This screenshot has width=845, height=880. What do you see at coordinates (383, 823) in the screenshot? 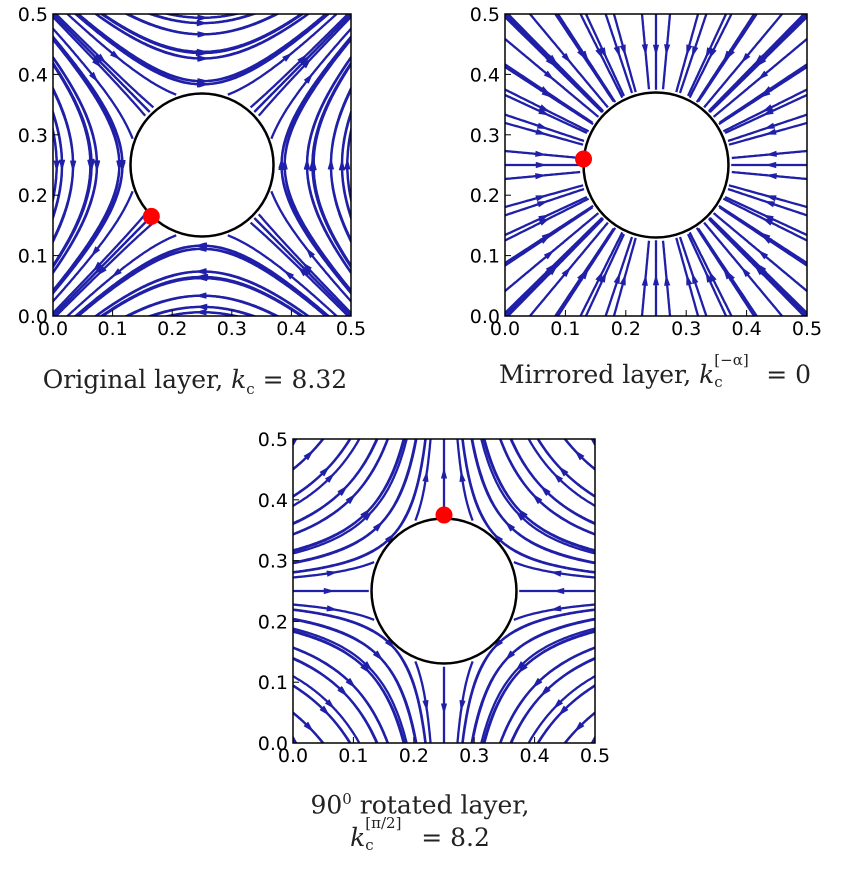
I see `caption-rotated-sup: [π/2]` at bounding box center [383, 823].